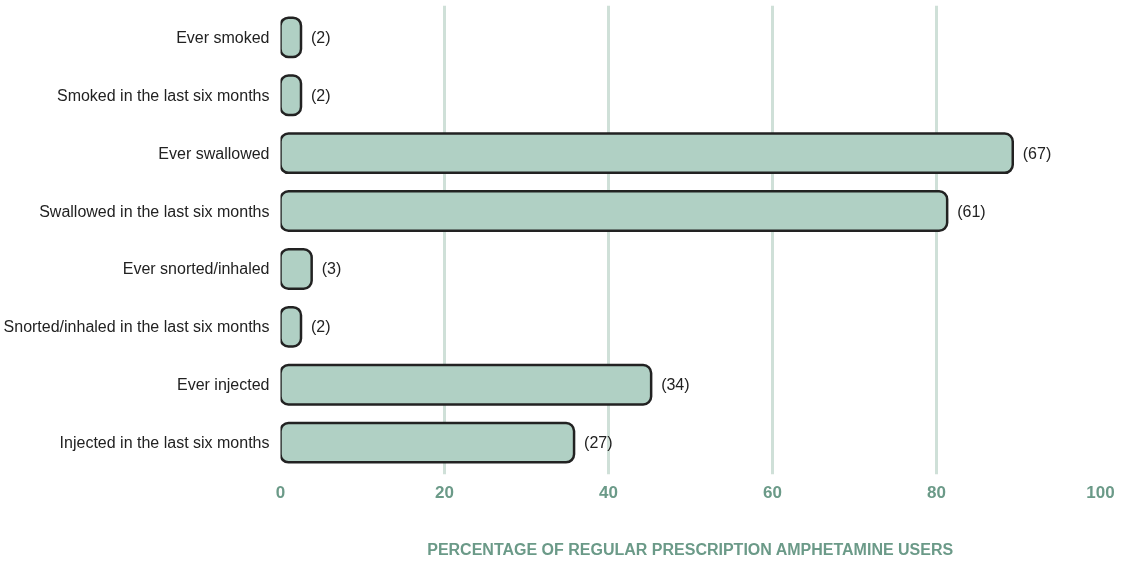  Describe the element at coordinates (444, 492) in the screenshot. I see `x-tick-label: 20` at that location.